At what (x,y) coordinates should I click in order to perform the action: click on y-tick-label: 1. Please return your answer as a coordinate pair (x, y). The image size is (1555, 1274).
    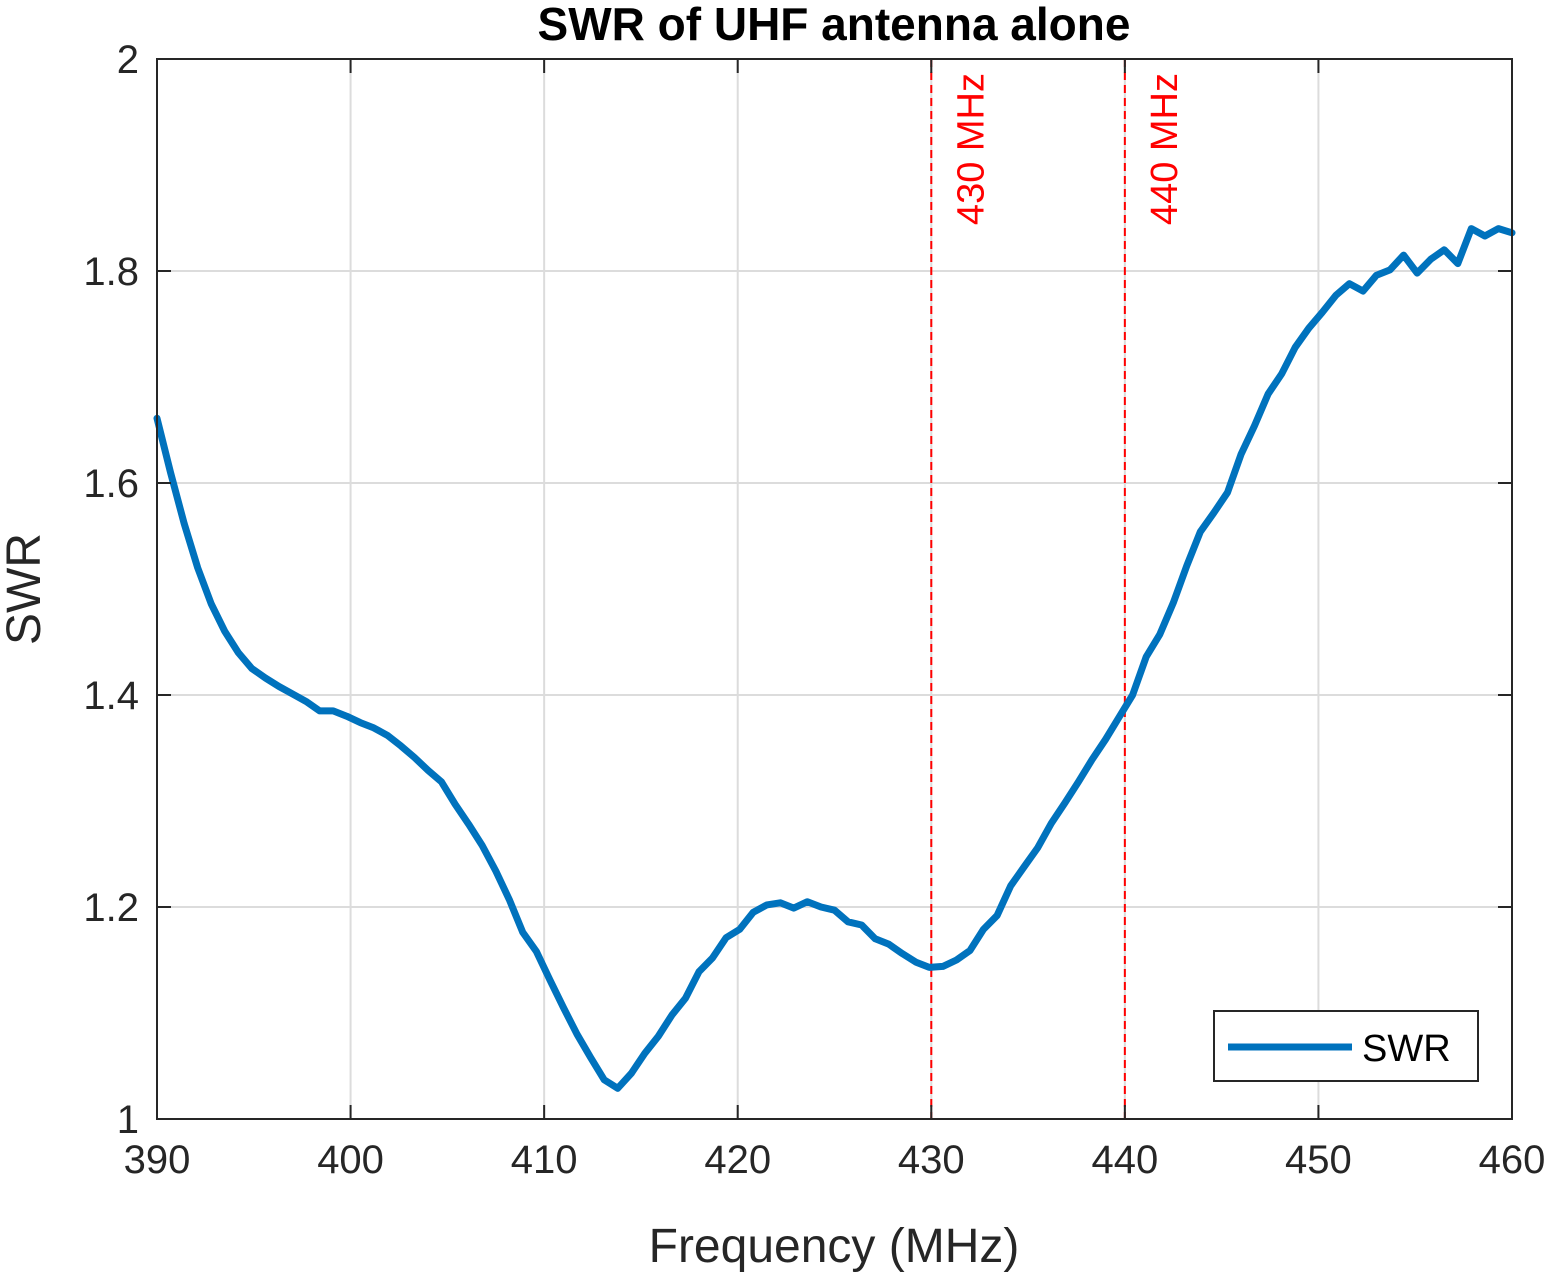
    Looking at the image, I should click on (128, 1120).